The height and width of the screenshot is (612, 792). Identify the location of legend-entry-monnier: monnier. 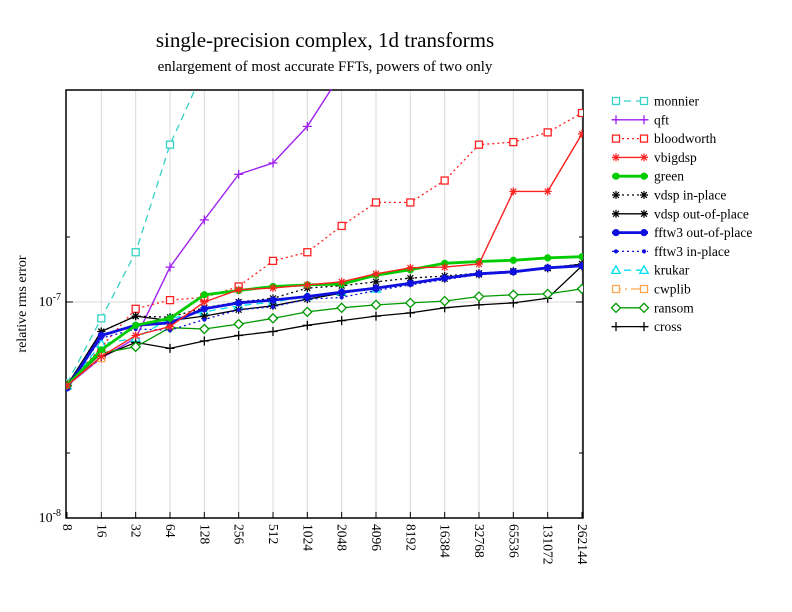
(655, 101).